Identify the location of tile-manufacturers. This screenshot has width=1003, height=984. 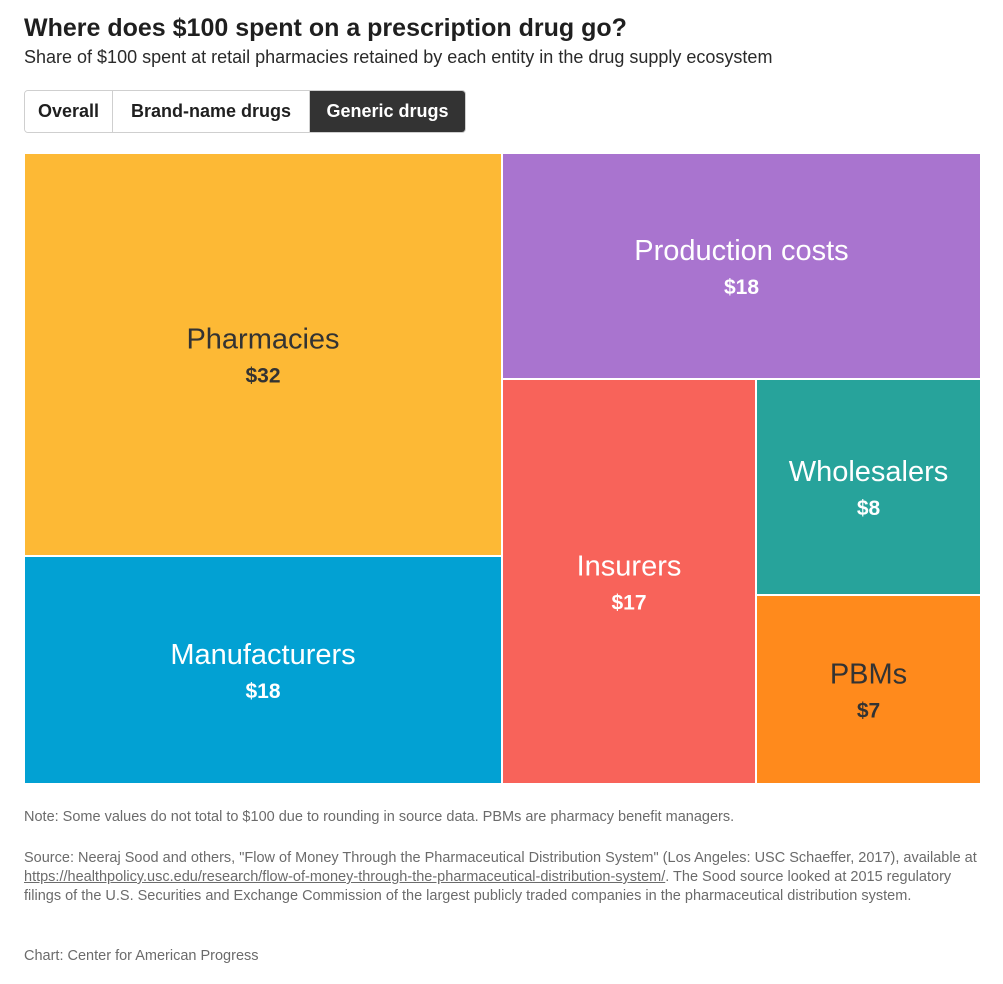
(263, 669).